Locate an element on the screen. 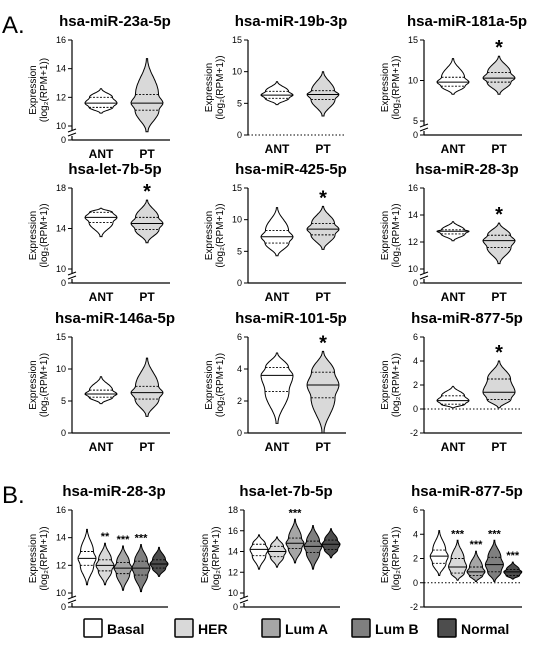  plot-title: hsa-miR-19b-3p is located at coordinates (291, 21).